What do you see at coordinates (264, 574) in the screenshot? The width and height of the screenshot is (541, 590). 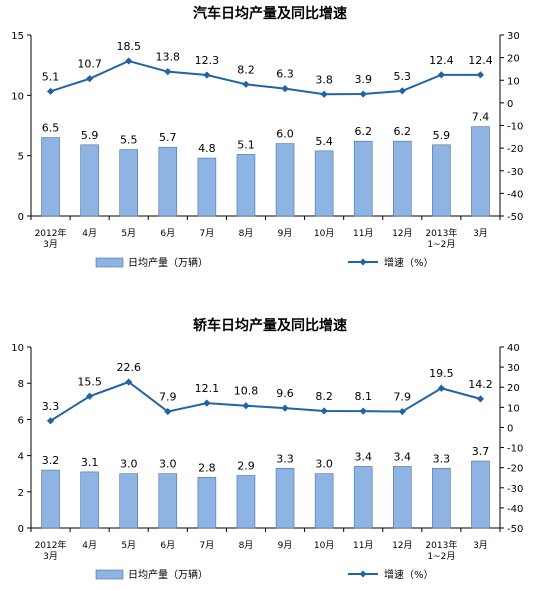 I see `legend: 日均产量（万辆） 增速（%）` at bounding box center [264, 574].